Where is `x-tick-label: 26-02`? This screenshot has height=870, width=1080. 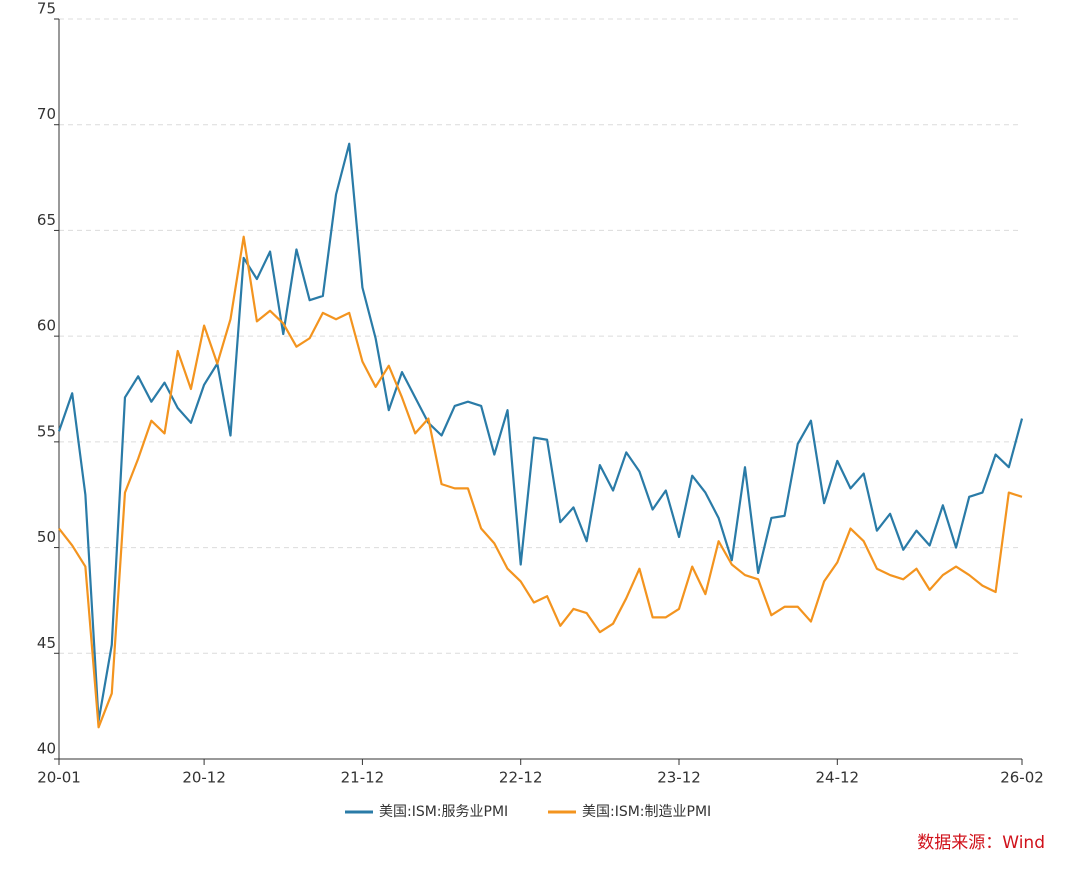
x-tick-label: 26-02 is located at coordinates (1022, 778).